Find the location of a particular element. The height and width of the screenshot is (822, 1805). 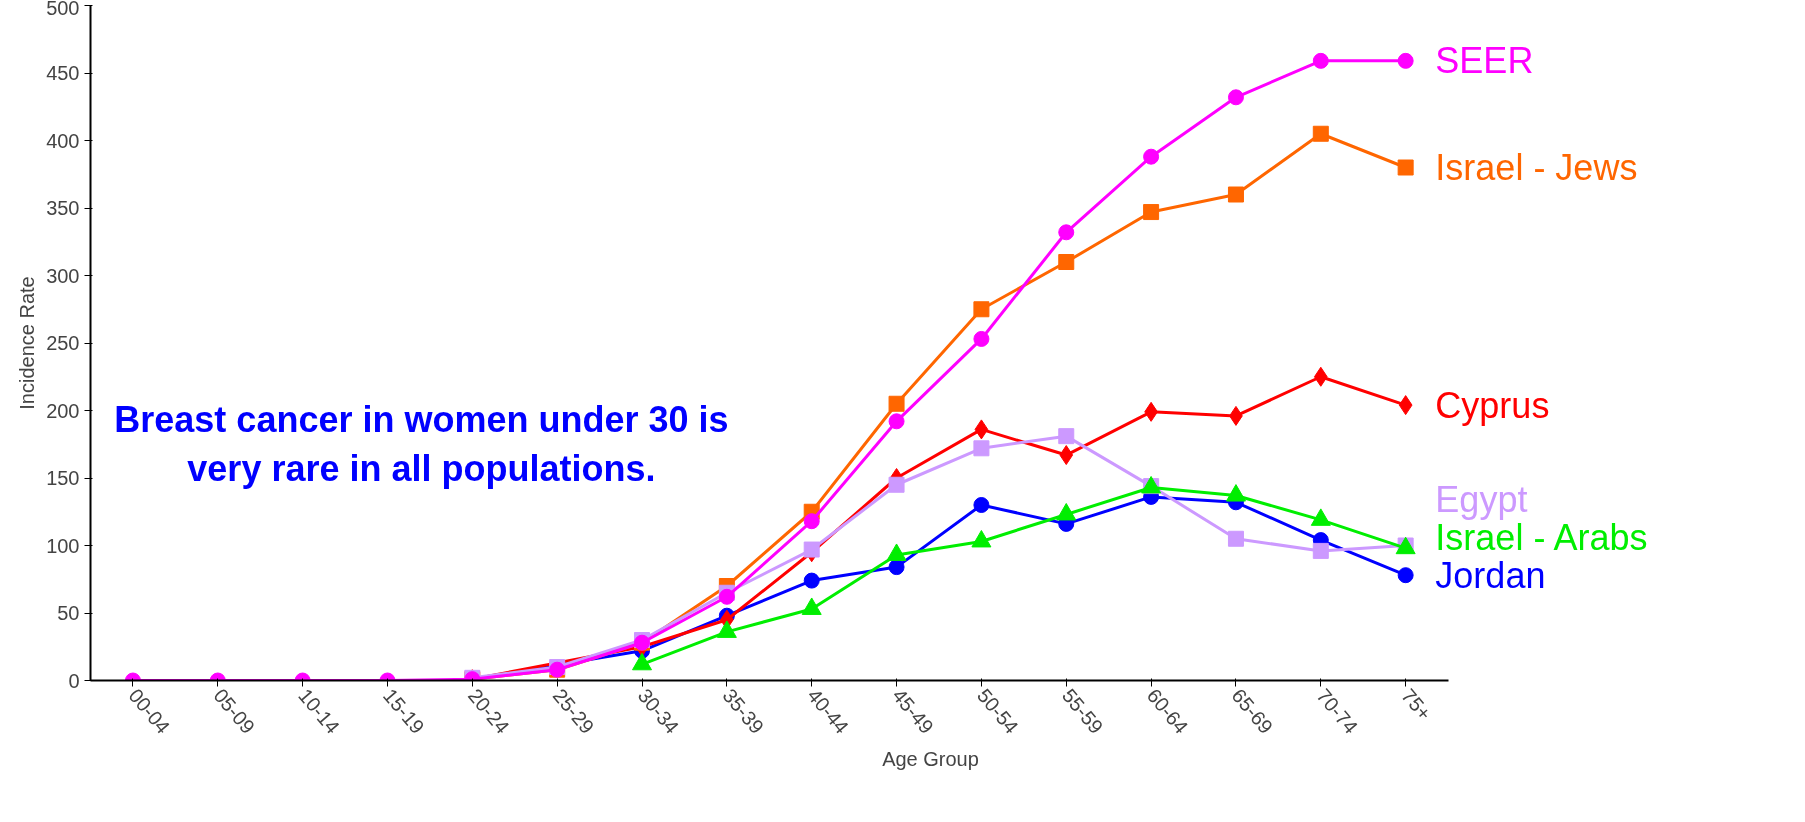

y-tick-label: 400 is located at coordinates (63, 140).